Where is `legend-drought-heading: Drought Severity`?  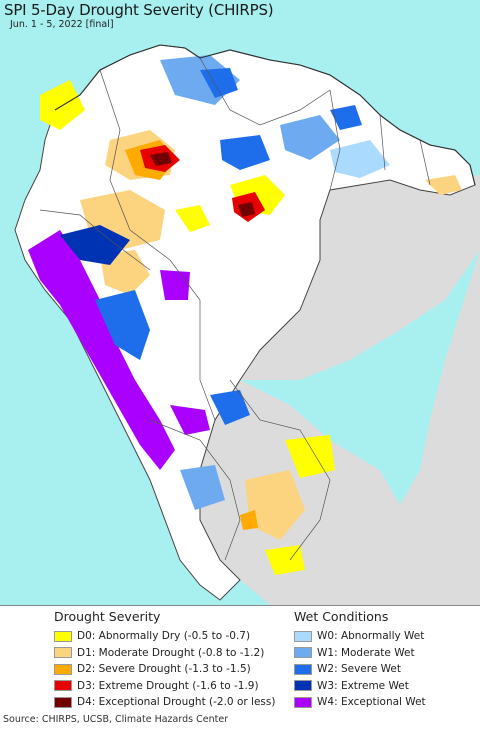
legend-drought-heading: Drought Severity is located at coordinates (107, 616).